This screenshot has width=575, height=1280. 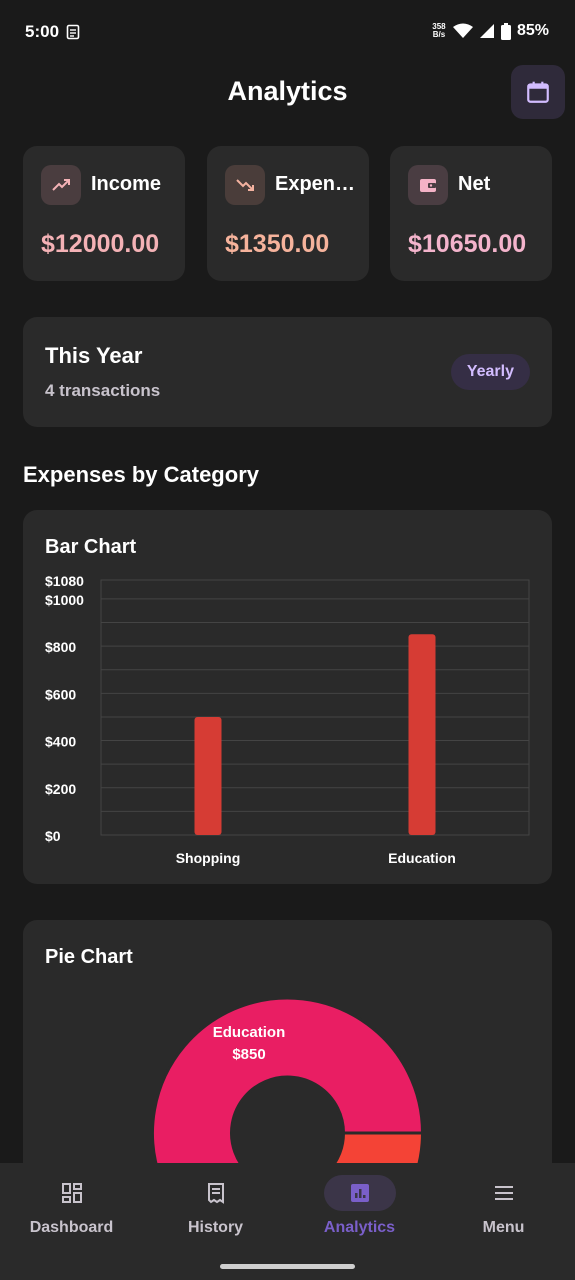 I want to click on calendar-button, so click(x=538, y=92).